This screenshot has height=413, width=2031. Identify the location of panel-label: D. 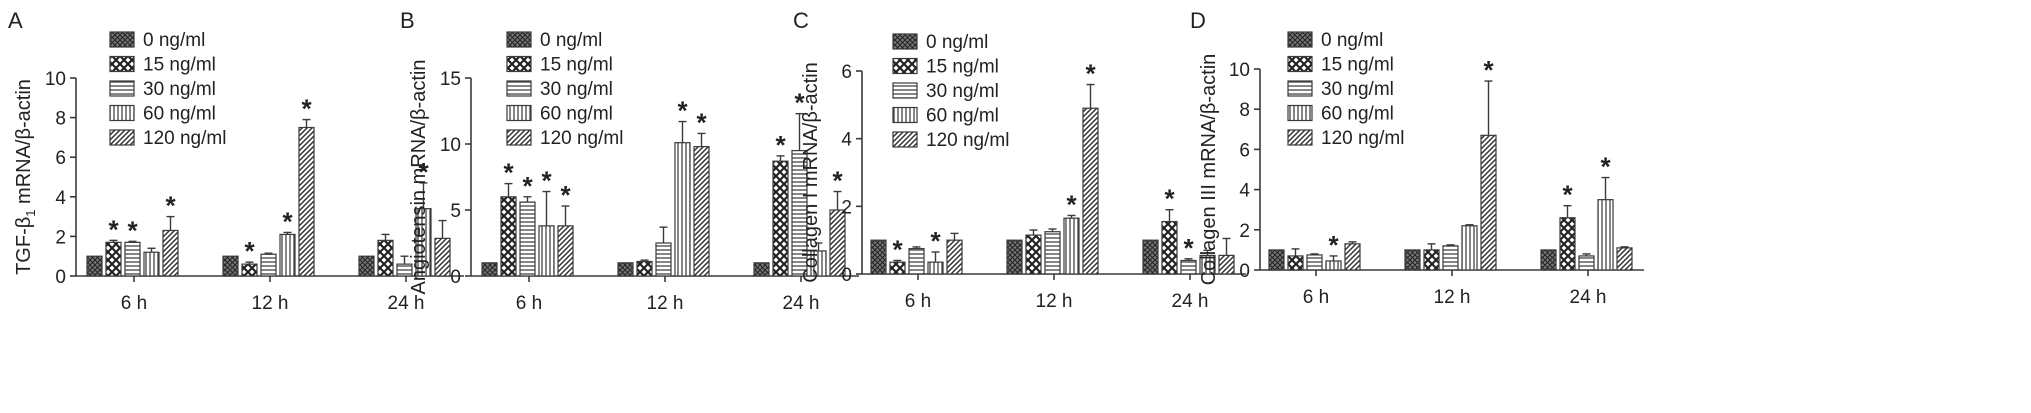
(1198, 20).